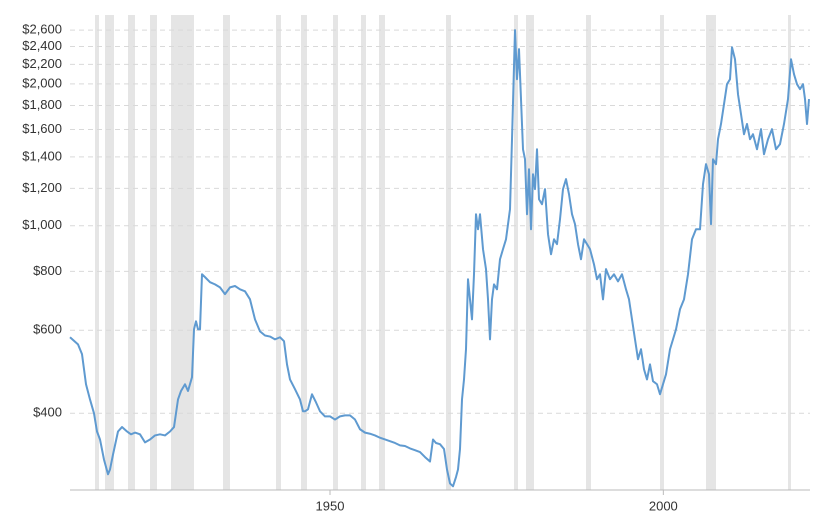  I want to click on y-tick-label: $800, so click(47, 270).